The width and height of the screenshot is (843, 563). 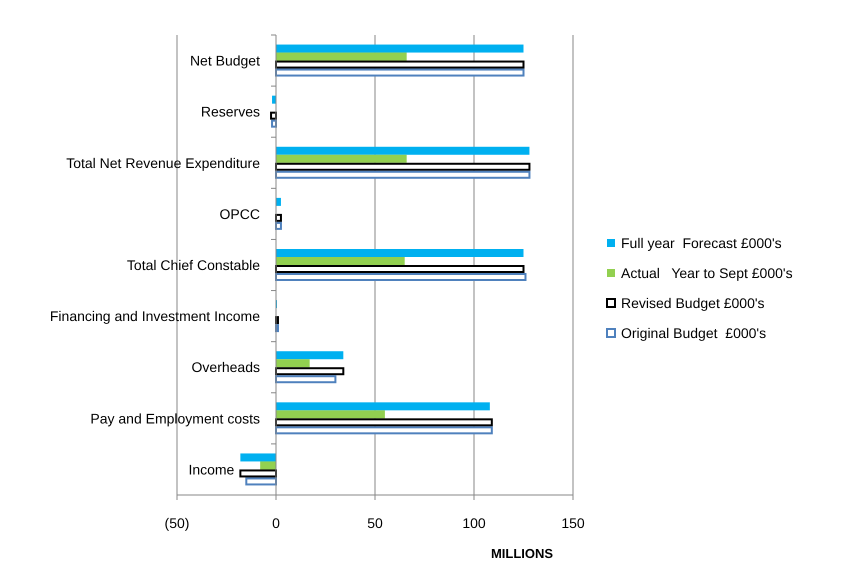 I want to click on y-tick-label: Income, so click(x=211, y=469).